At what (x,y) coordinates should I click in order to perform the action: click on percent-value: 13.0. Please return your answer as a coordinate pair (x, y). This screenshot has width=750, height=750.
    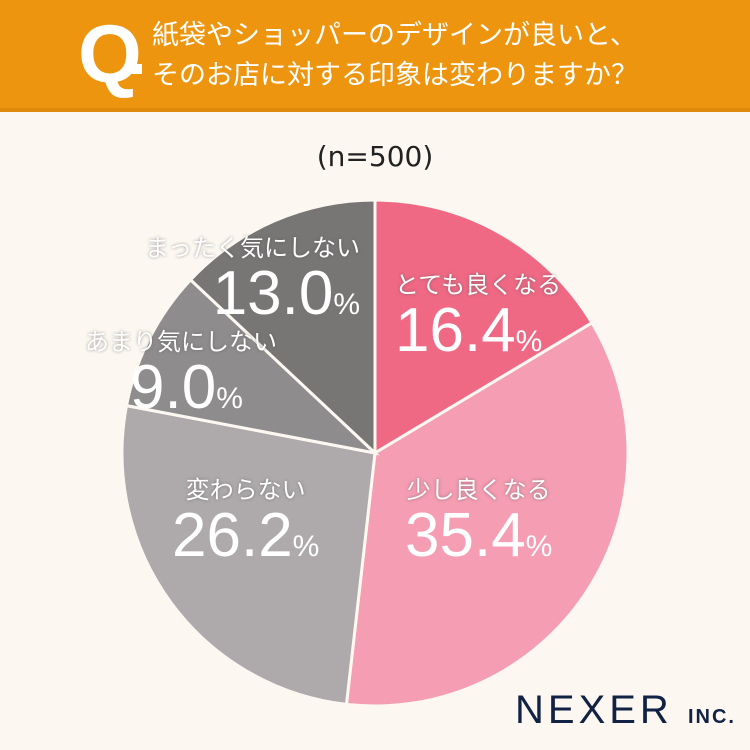
    Looking at the image, I should click on (273, 293).